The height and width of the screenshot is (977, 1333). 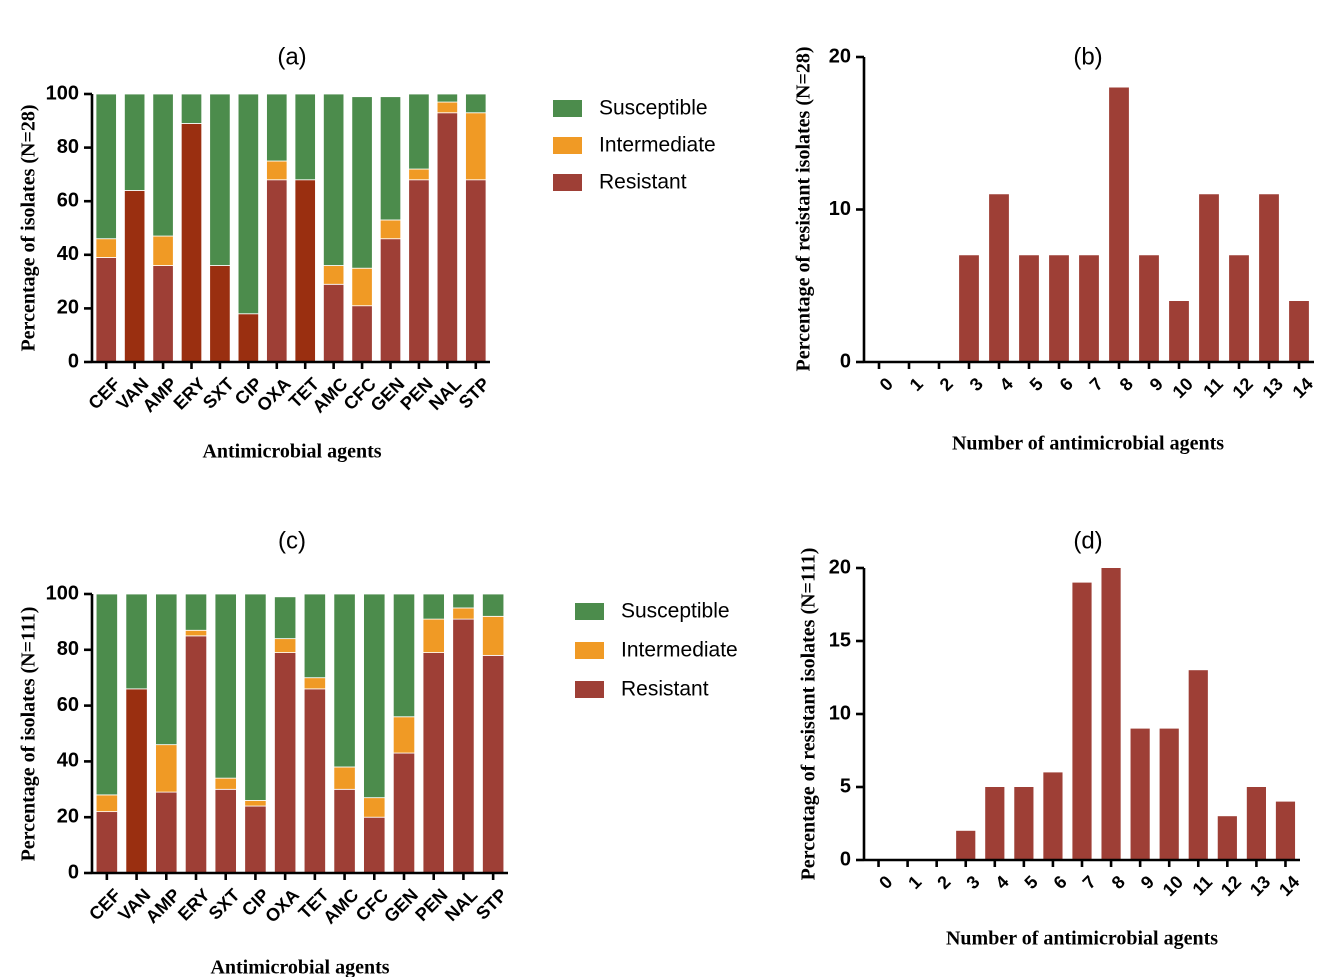 I want to click on x-tick-label: 1, so click(x=916, y=384).